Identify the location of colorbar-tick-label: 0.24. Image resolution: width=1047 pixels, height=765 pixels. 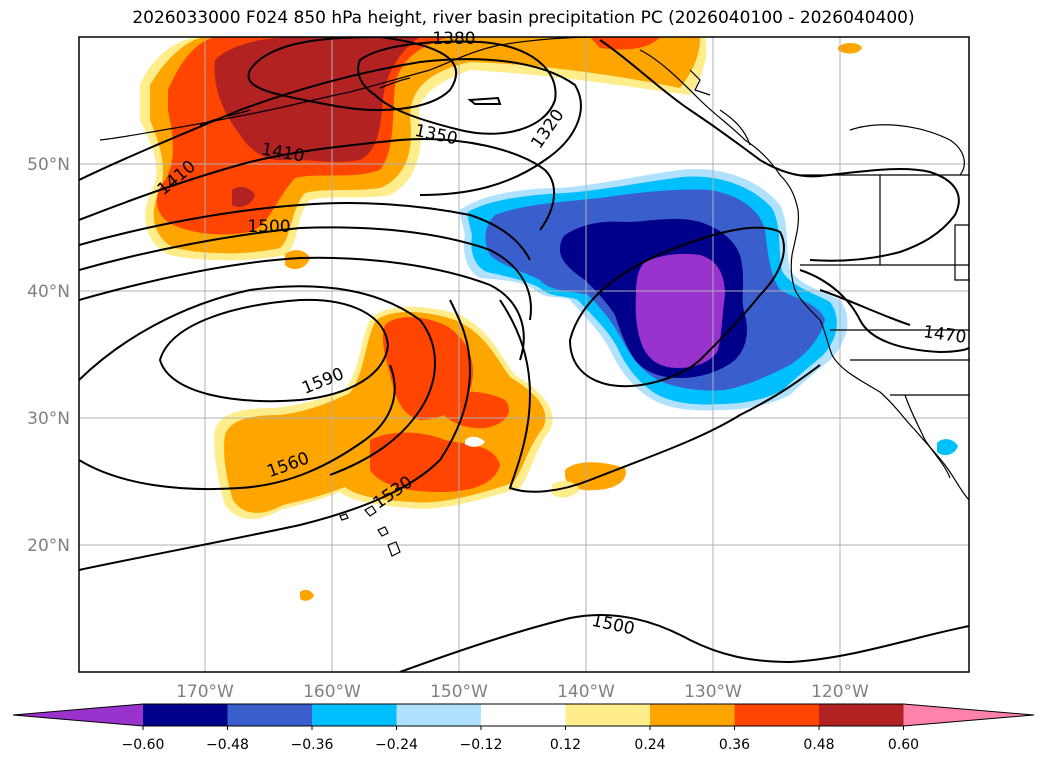
(649, 745).